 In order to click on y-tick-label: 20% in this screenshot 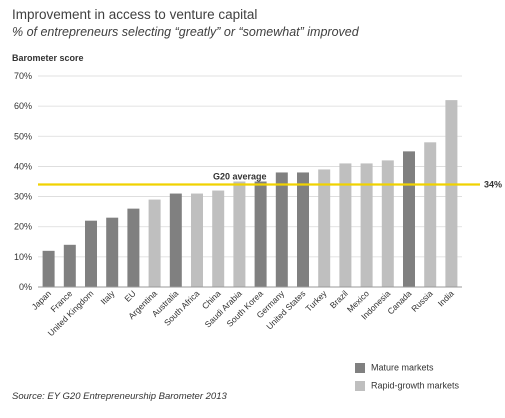, I will do `click(23, 227)`.